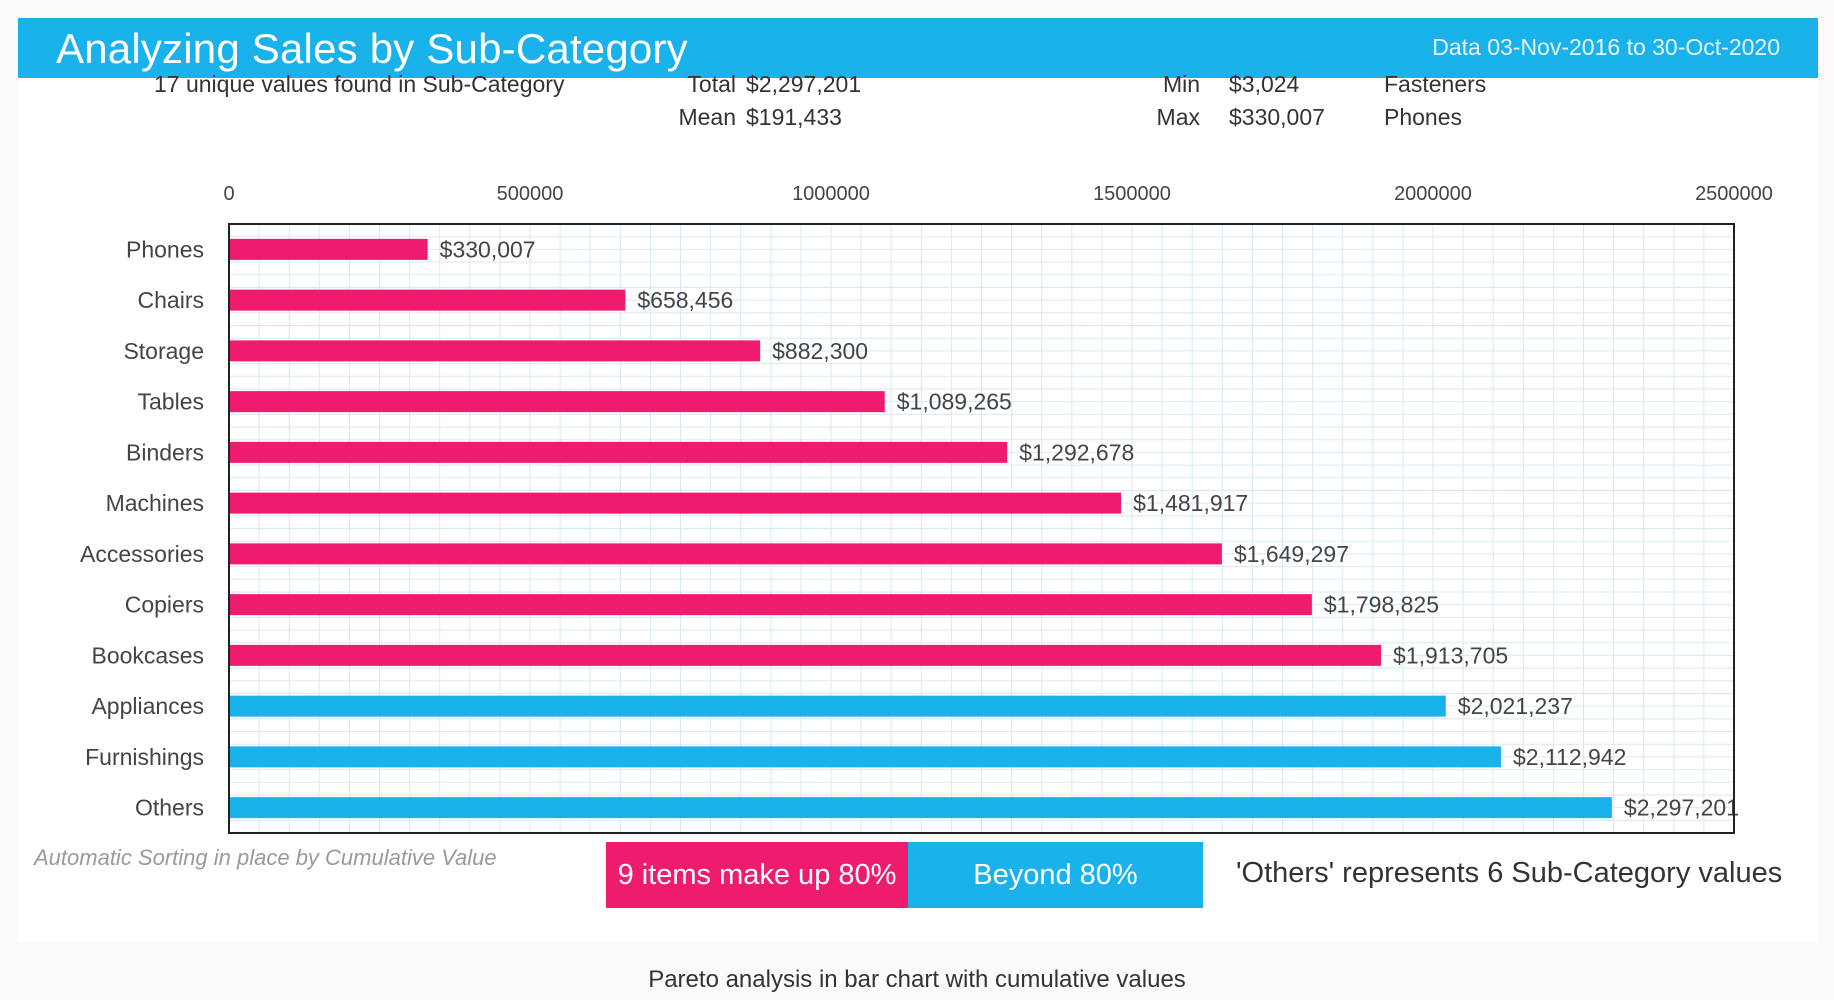  Describe the element at coordinates (372, 48) in the screenshot. I see `page-title: Analyzing Sales by Sub-Category` at that location.